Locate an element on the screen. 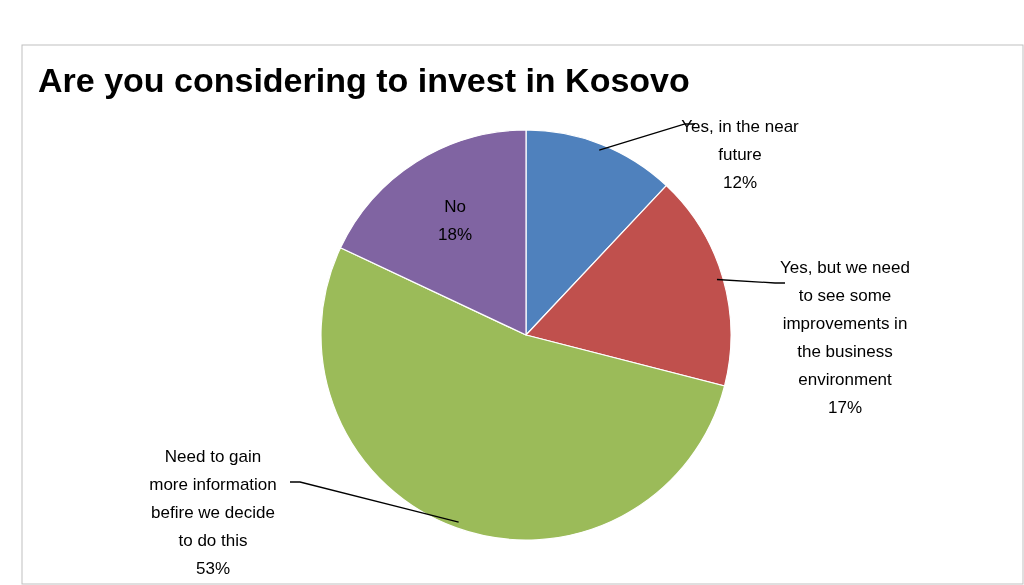 The width and height of the screenshot is (1024, 585). slice-label: No is located at coordinates (455, 206).